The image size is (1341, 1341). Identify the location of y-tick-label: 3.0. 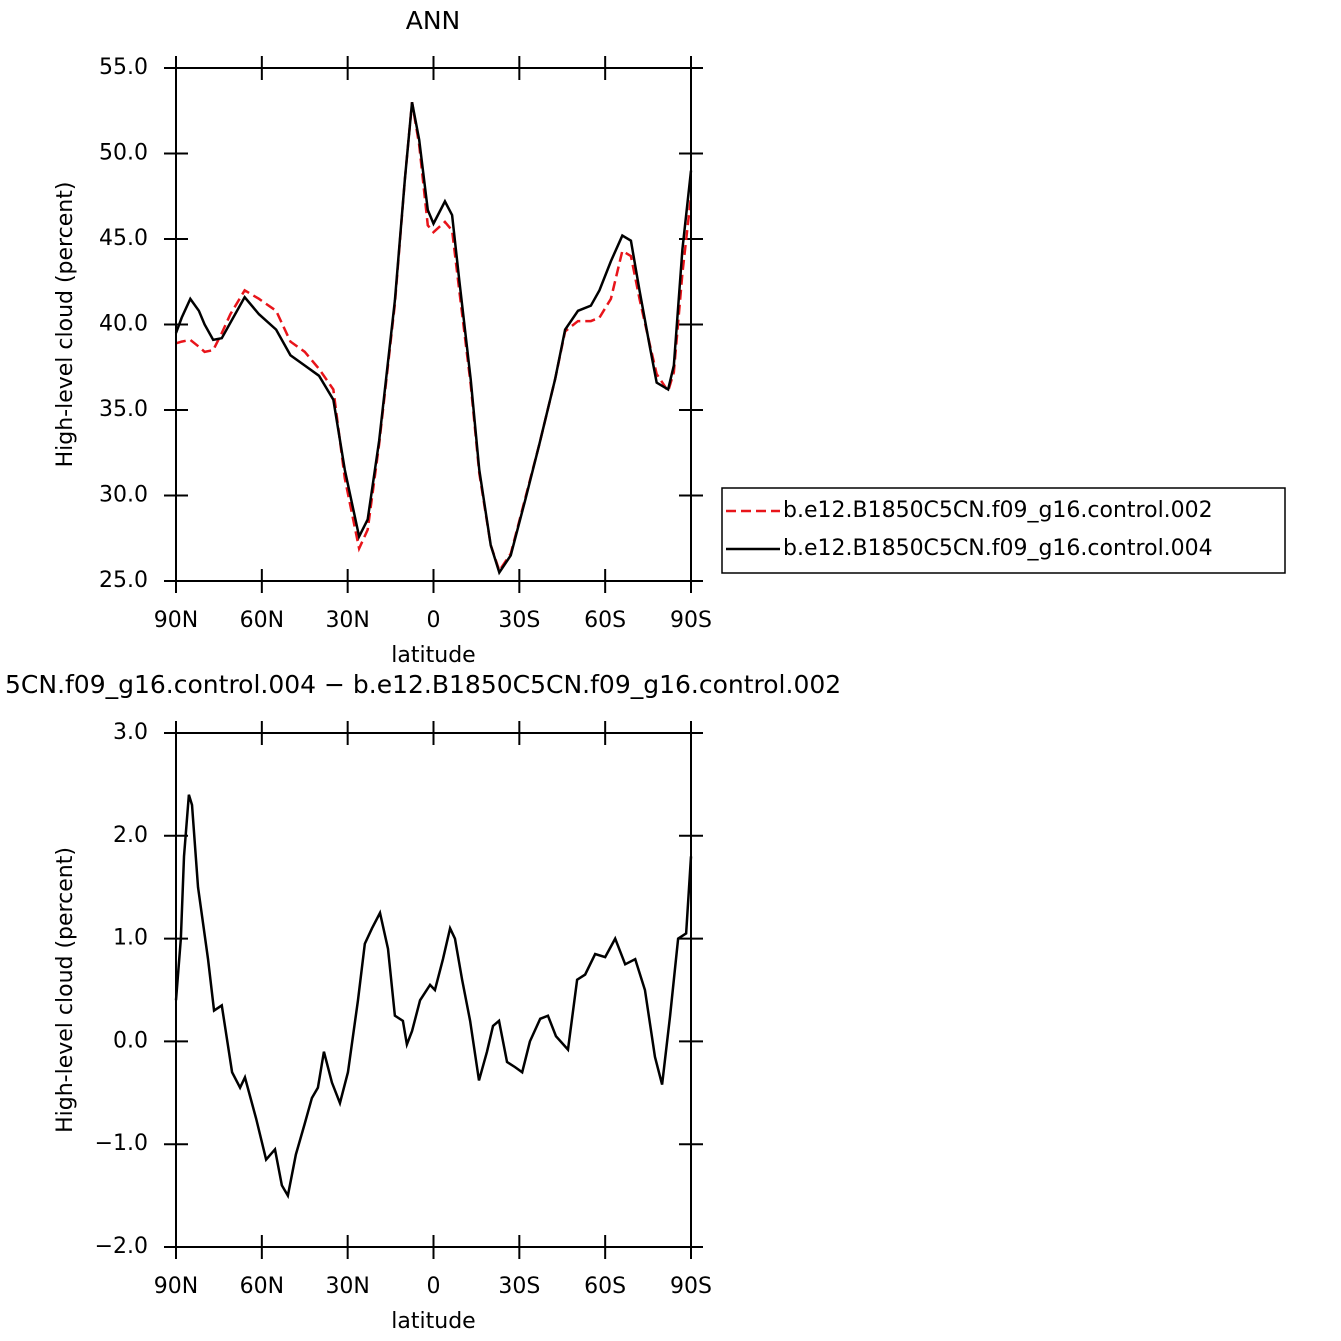
(130, 732).